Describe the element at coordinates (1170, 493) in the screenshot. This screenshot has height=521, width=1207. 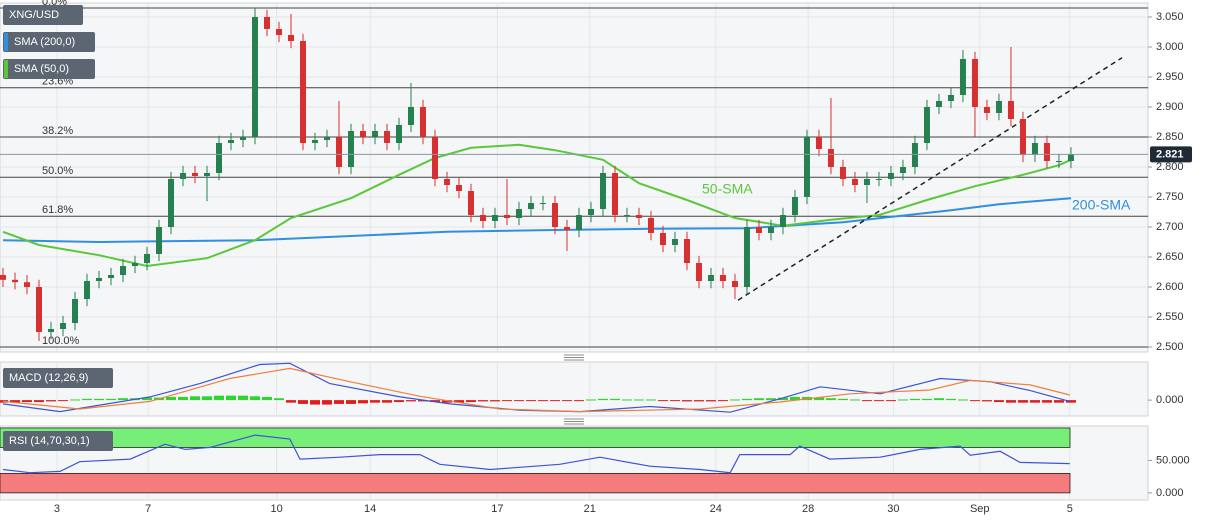
I see `y-tick-label: 0.000` at that location.